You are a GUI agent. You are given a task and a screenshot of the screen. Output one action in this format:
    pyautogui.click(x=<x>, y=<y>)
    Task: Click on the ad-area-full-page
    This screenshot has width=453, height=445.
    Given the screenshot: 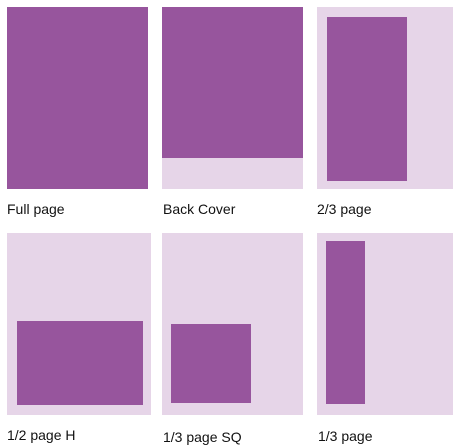 What is the action you would take?
    pyautogui.click(x=77, y=98)
    